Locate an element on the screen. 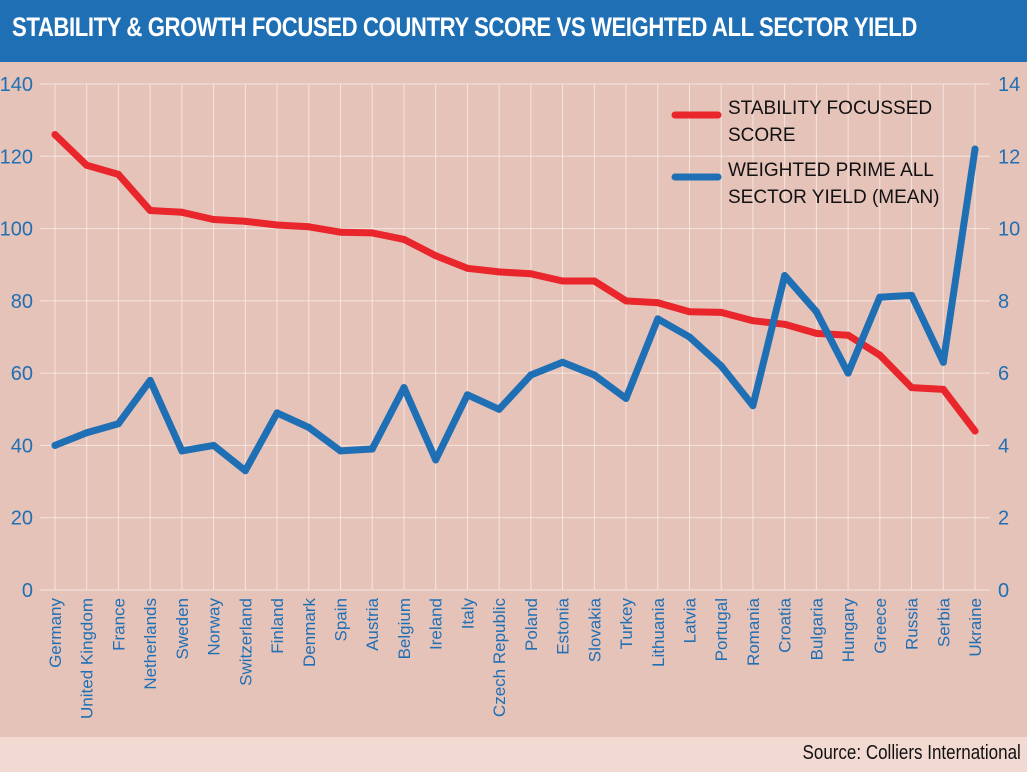 The height and width of the screenshot is (772, 1027). y-left-tick-label: 40 is located at coordinates (22, 446).